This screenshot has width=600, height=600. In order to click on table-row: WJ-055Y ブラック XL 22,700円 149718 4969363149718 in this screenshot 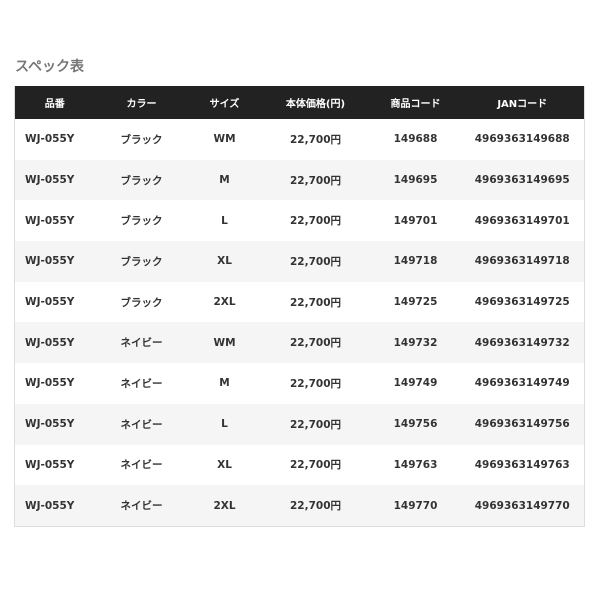, I will do `click(299, 261)`.